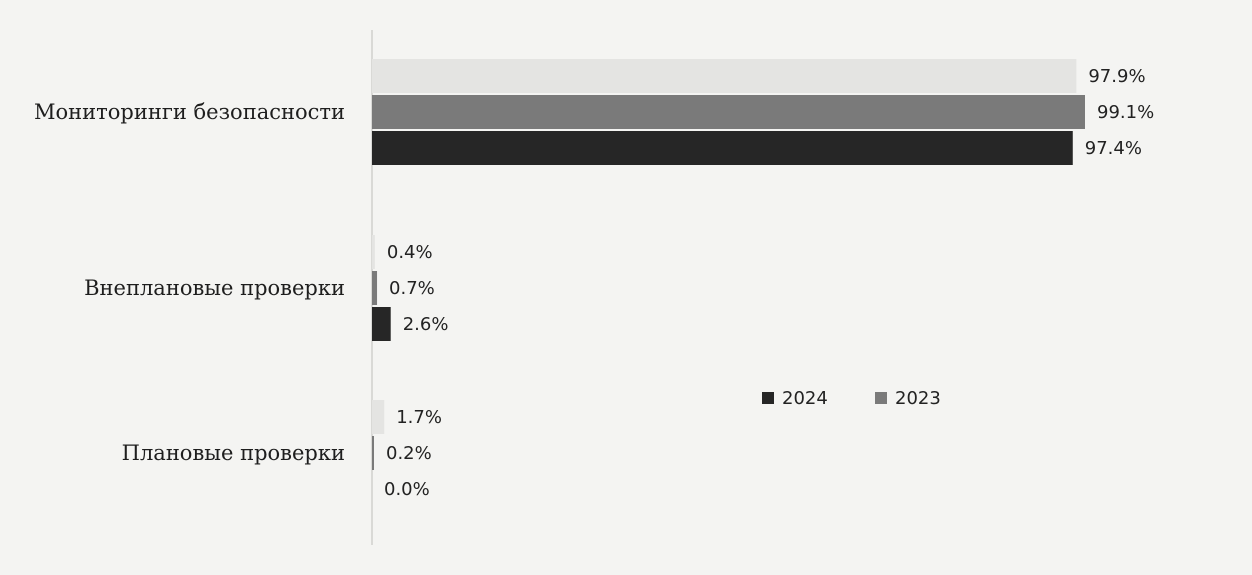 The height and width of the screenshot is (575, 1252). What do you see at coordinates (214, 288) in the screenshot?
I see `category-label: Внеплановые проверки` at bounding box center [214, 288].